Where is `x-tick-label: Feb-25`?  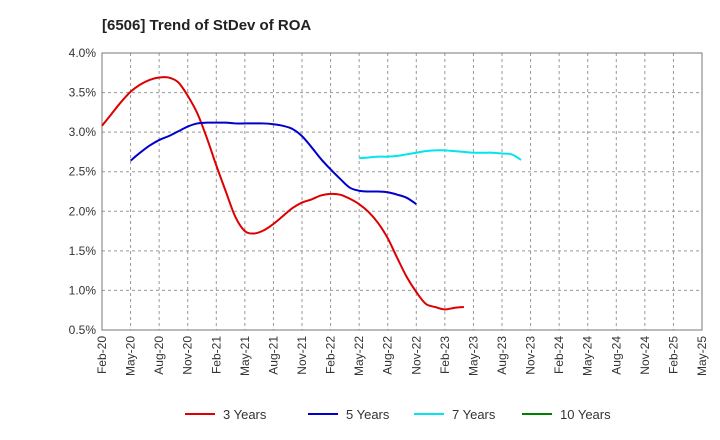
x-tick-label: Feb-25 is located at coordinates (673, 355).